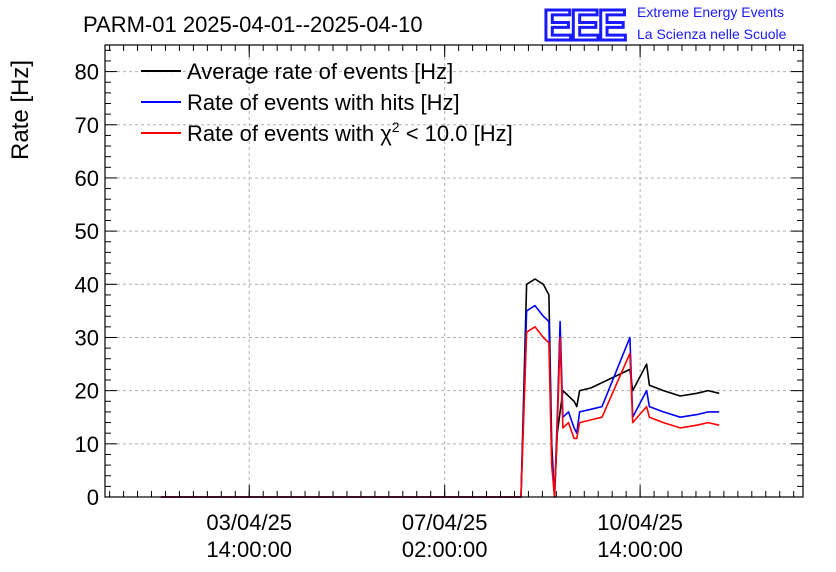 The width and height of the screenshot is (836, 572). What do you see at coordinates (320, 71) in the screenshot?
I see `legend-label-average: Average rate of events [Hz]` at bounding box center [320, 71].